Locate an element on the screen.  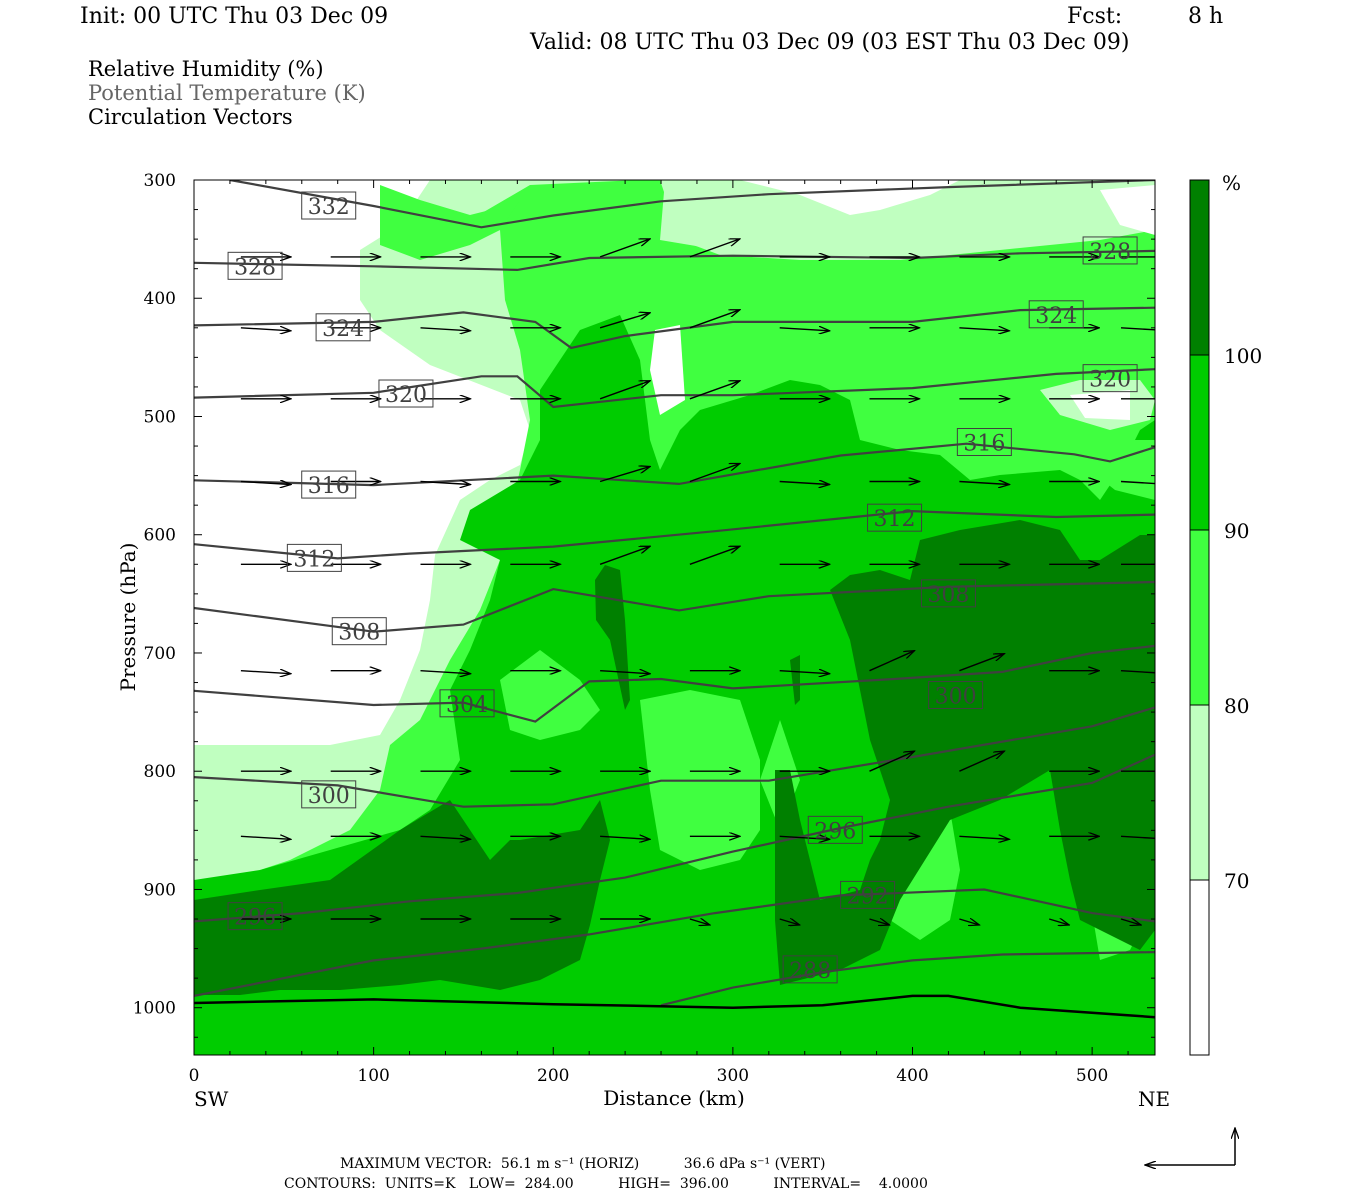
theta-label-text: 320 is located at coordinates (406, 395).